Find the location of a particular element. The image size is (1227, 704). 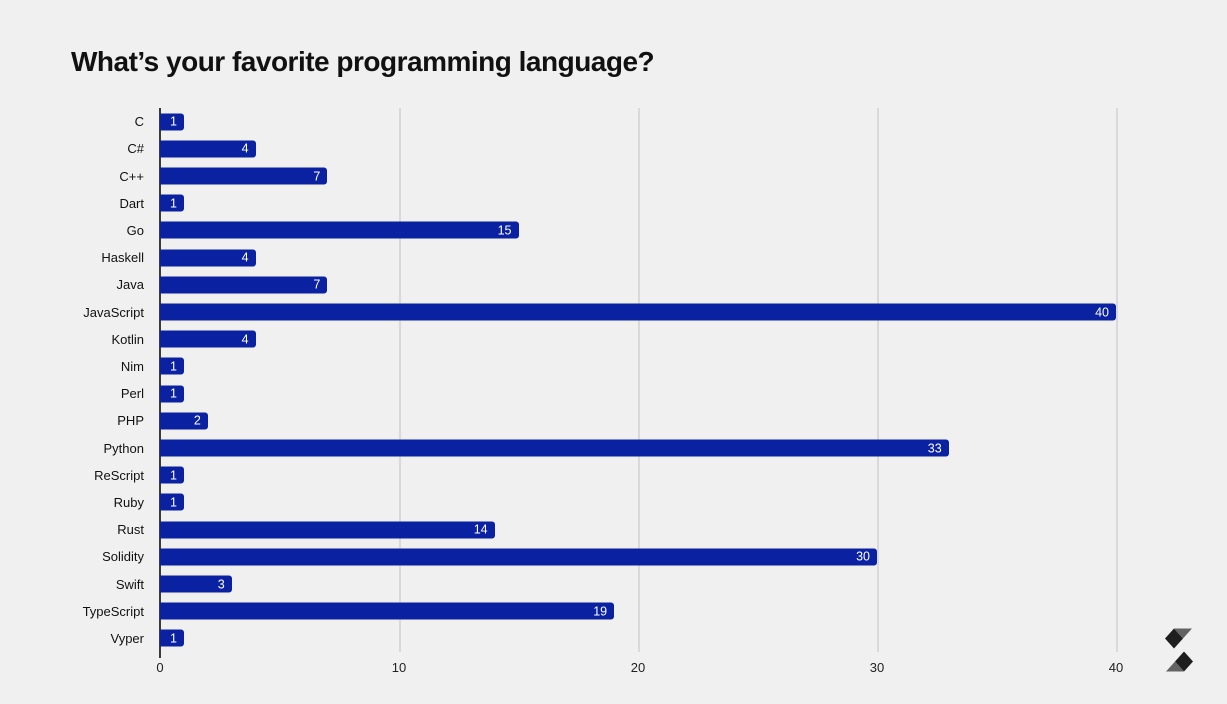

bar: 40 is located at coordinates (638, 312).